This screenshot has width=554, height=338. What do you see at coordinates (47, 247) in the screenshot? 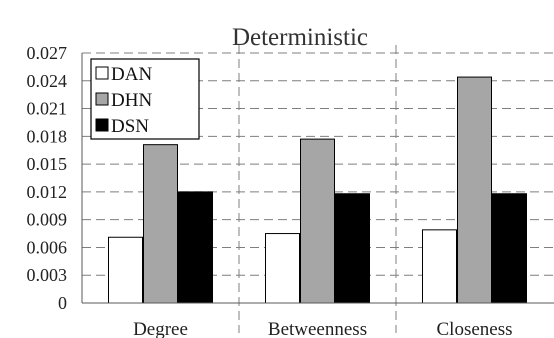
I see `y-tick-label: 0.006` at bounding box center [47, 247].